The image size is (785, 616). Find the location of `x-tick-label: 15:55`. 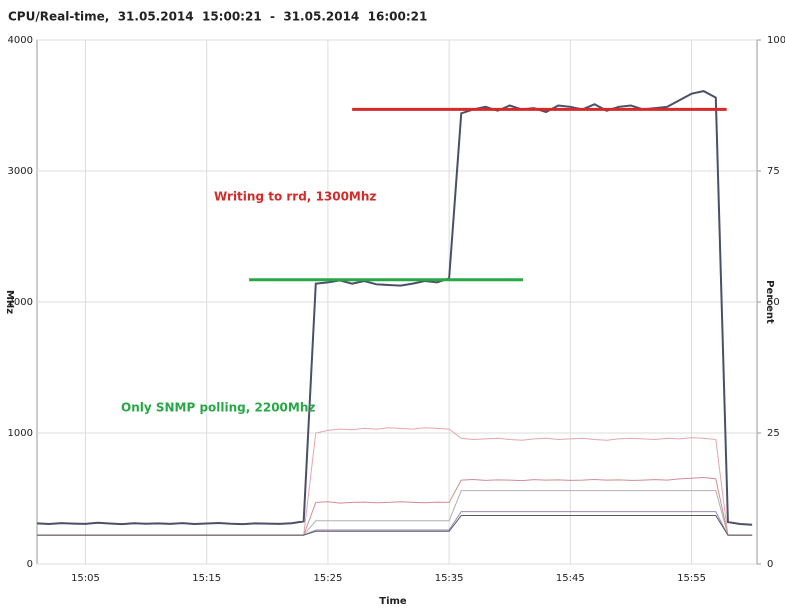

x-tick-label: 15:55 is located at coordinates (691, 578).